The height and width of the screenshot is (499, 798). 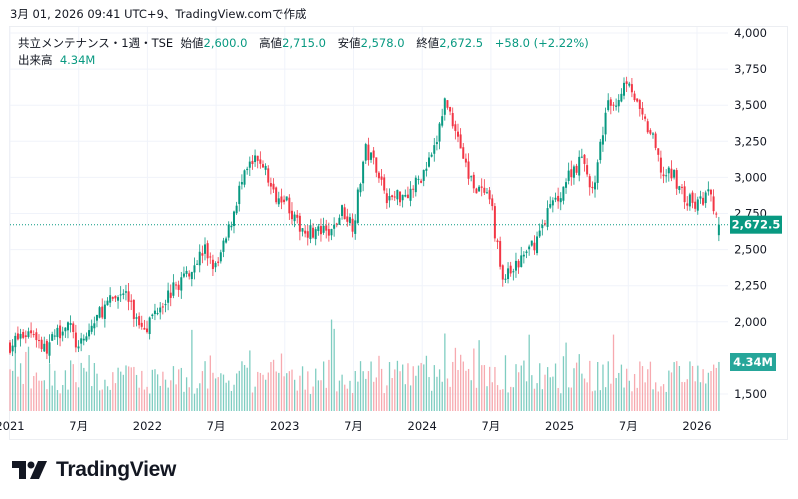 What do you see at coordinates (750, 177) in the screenshot?
I see `y-tick-label: 3,000` at bounding box center [750, 177].